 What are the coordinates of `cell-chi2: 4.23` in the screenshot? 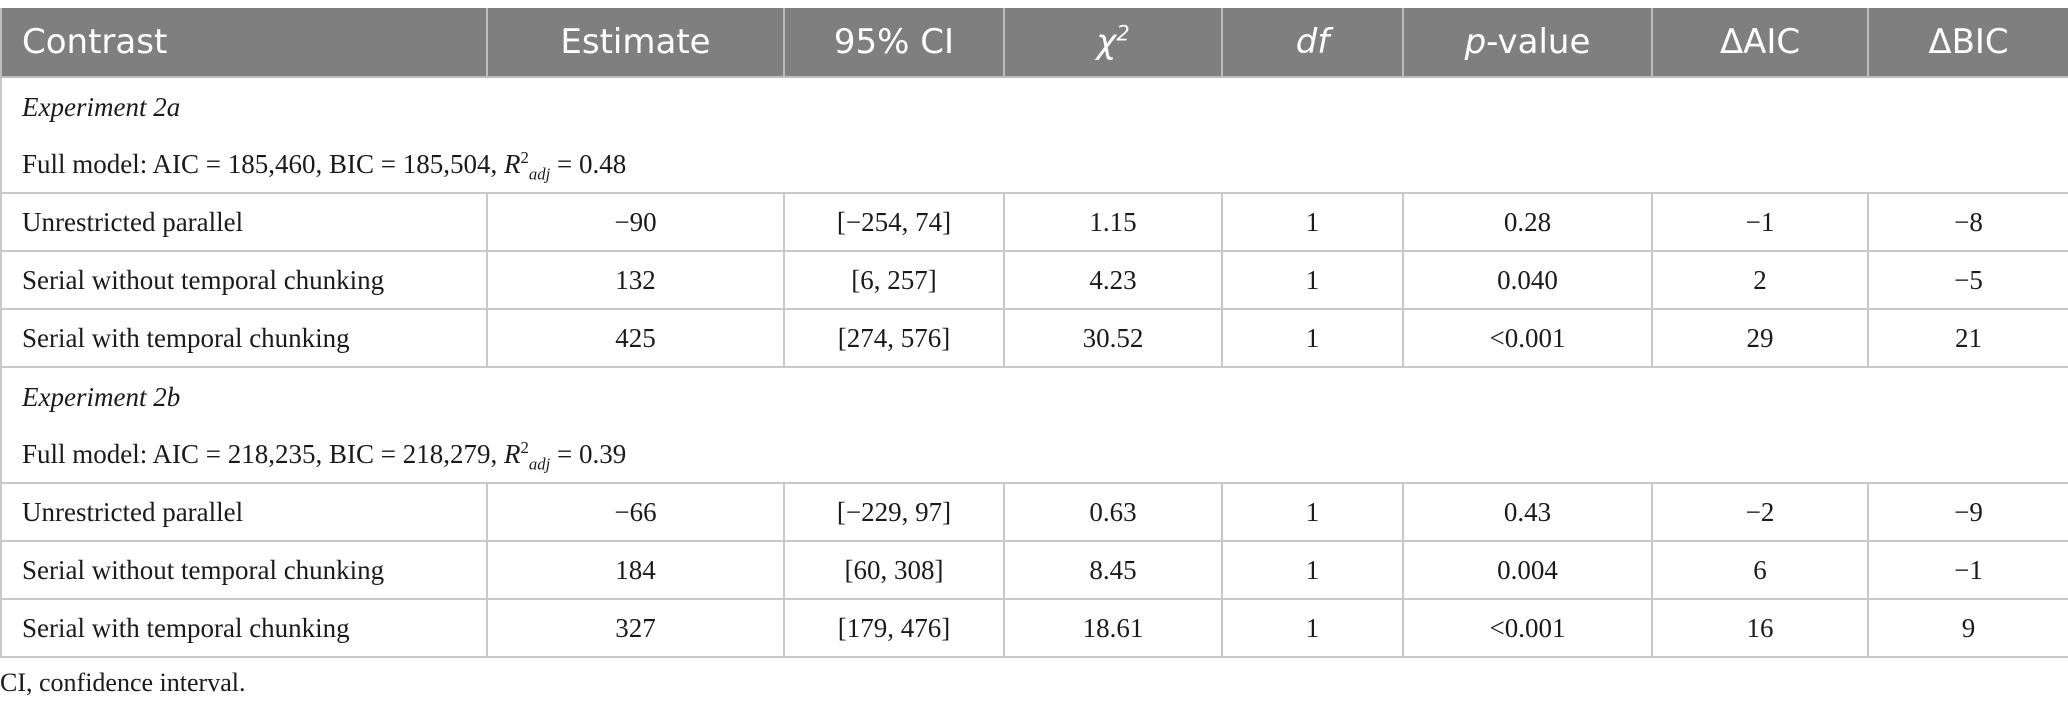 It's located at (1113, 280).